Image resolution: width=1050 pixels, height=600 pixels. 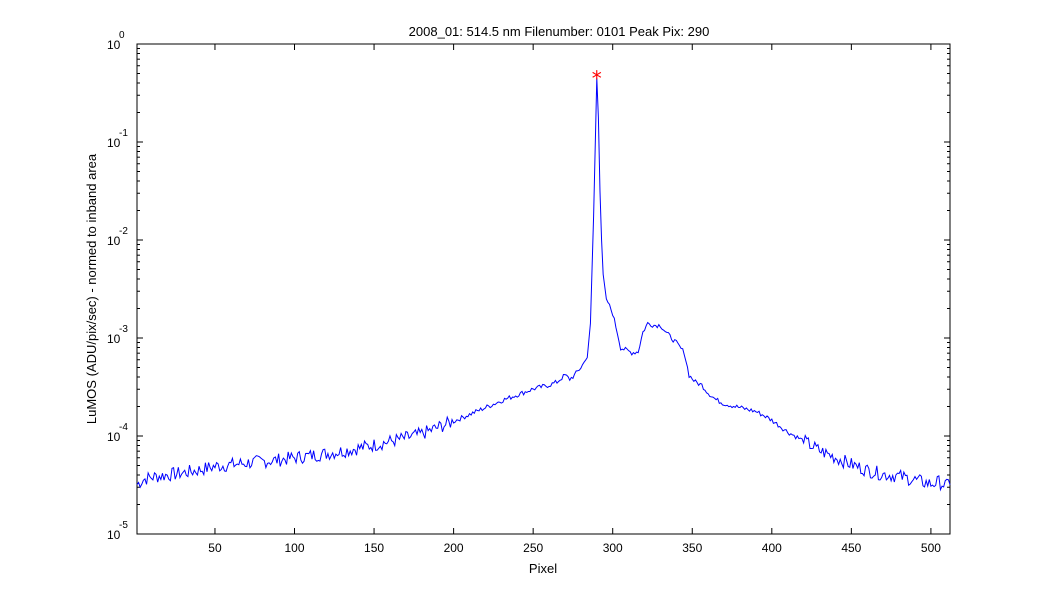 What do you see at coordinates (931, 548) in the screenshot?
I see `x-tick-label: 500` at bounding box center [931, 548].